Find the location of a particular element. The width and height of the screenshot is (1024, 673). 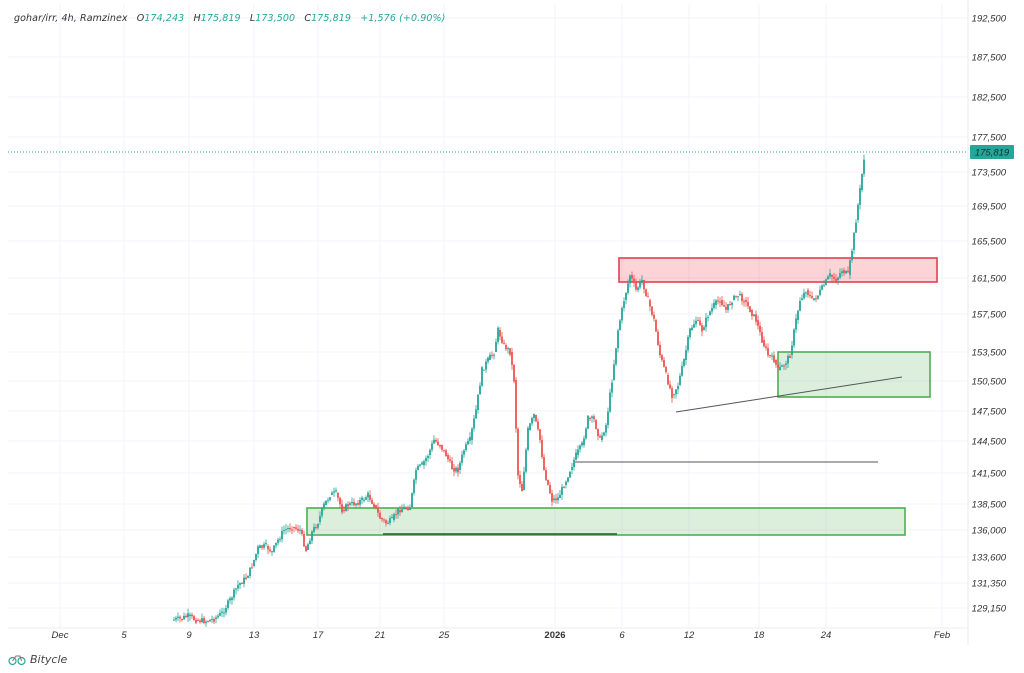

time-tick-label: 24 is located at coordinates (826, 635).